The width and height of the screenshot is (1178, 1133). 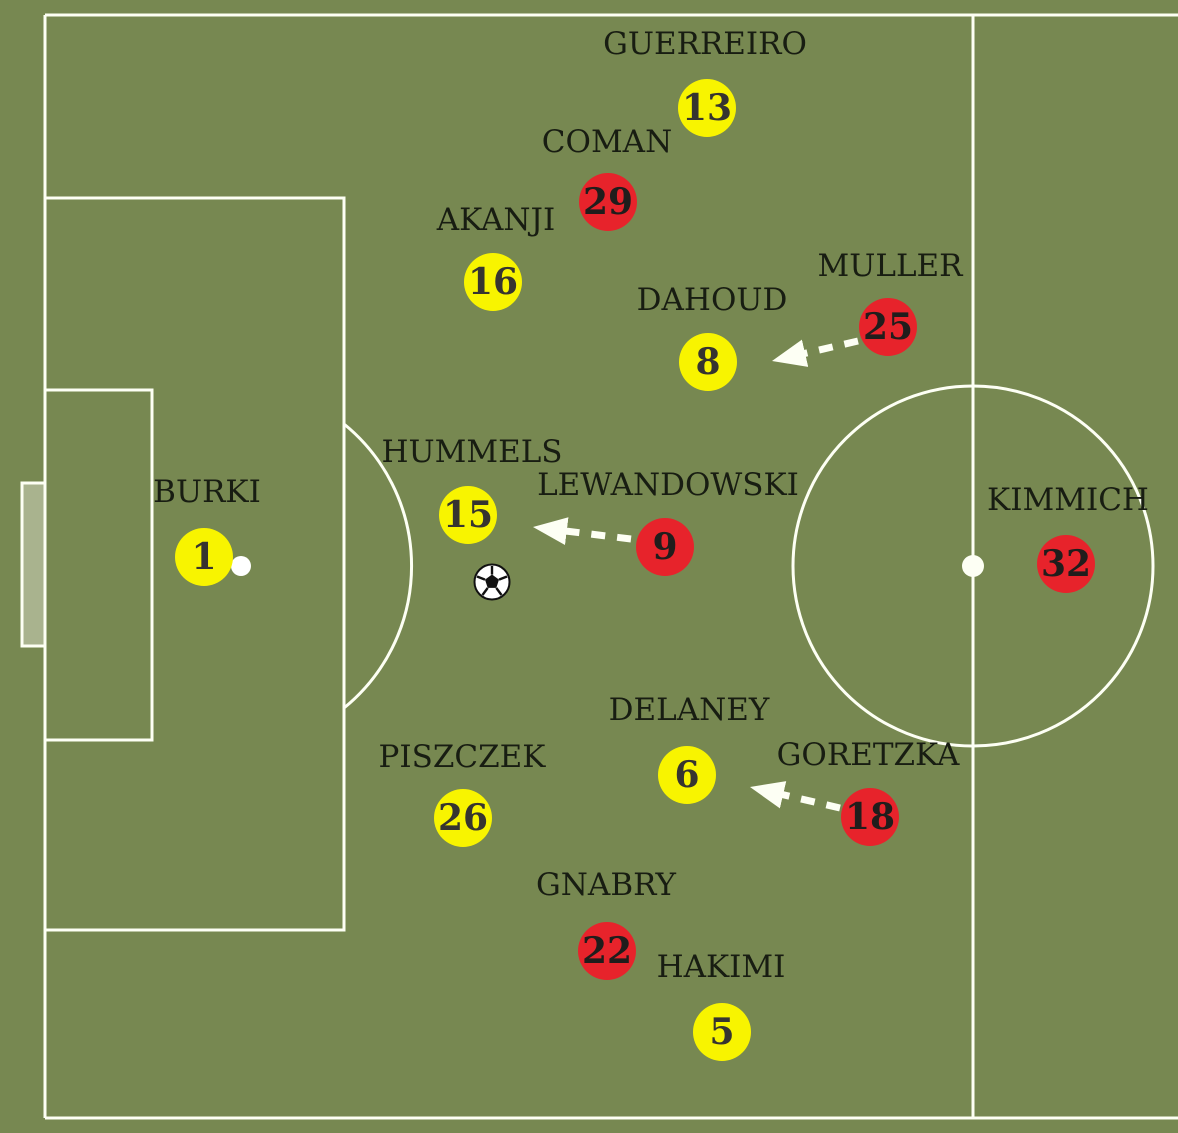 I want to click on player-number: 25, so click(x=888, y=327).